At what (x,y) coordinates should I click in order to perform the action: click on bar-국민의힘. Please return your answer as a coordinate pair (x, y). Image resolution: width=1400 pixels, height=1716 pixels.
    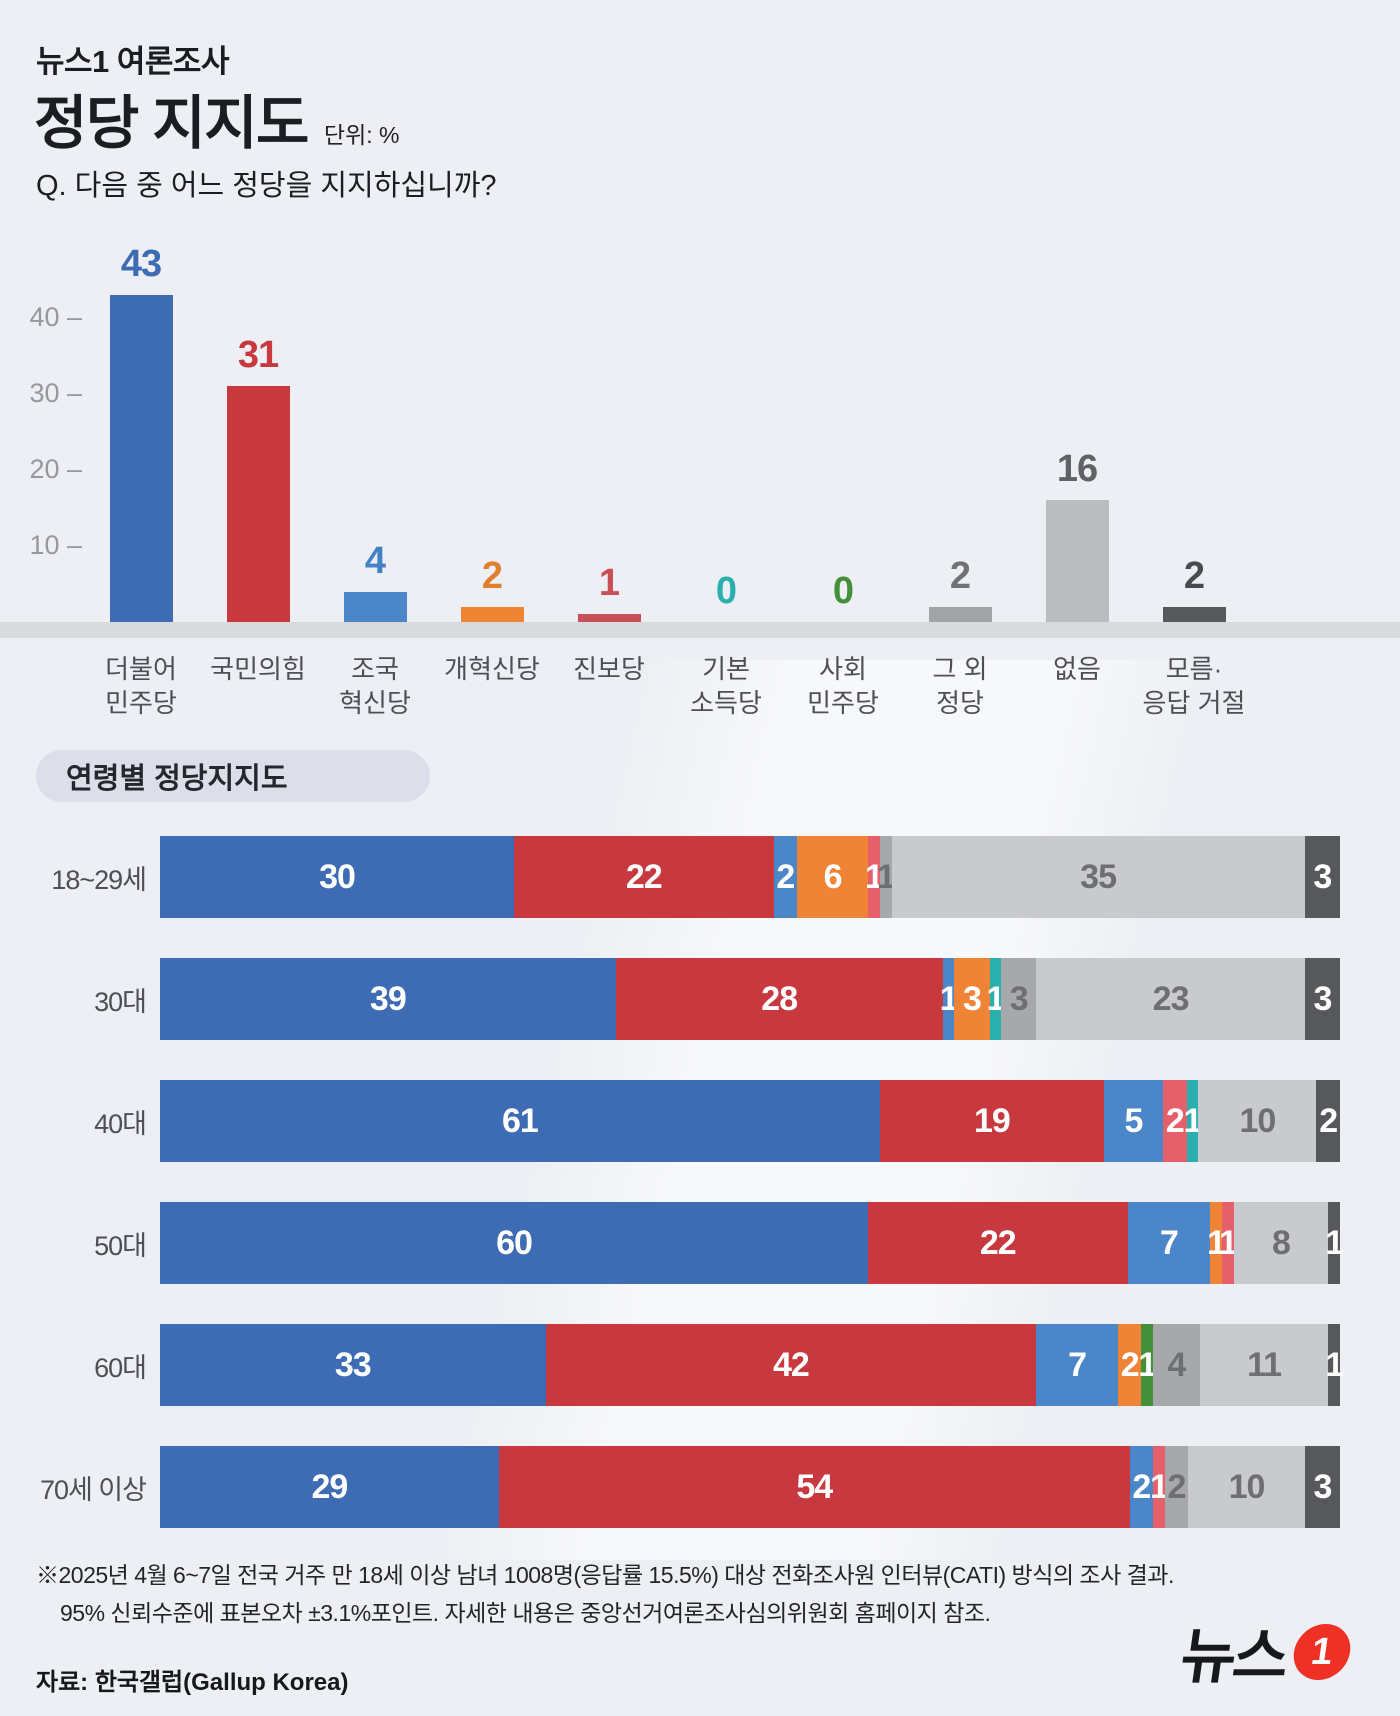
    Looking at the image, I should click on (258, 504).